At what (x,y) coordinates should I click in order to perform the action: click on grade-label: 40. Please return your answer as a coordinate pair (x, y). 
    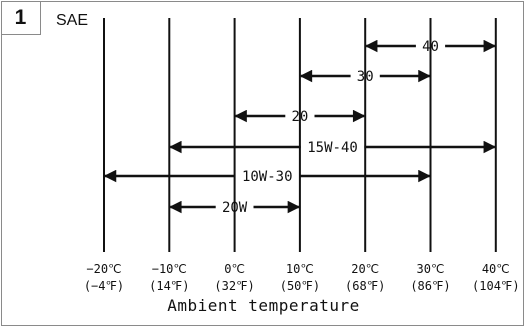
    Looking at the image, I should click on (430, 47).